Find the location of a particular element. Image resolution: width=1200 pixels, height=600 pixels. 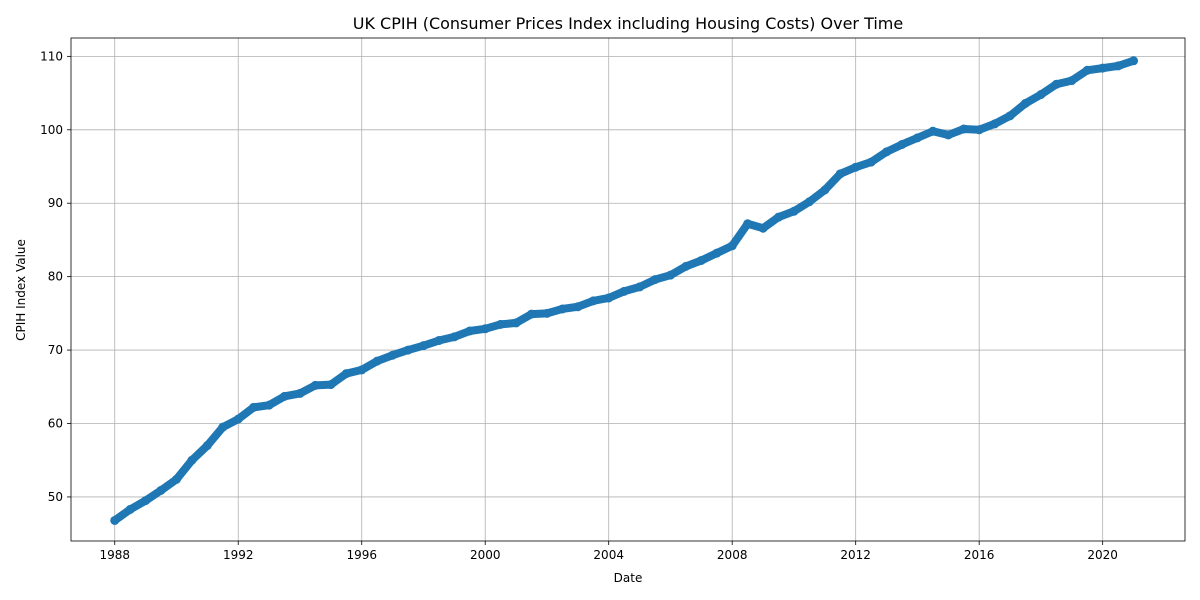

y-tick-label: 100 is located at coordinates (51, 130).